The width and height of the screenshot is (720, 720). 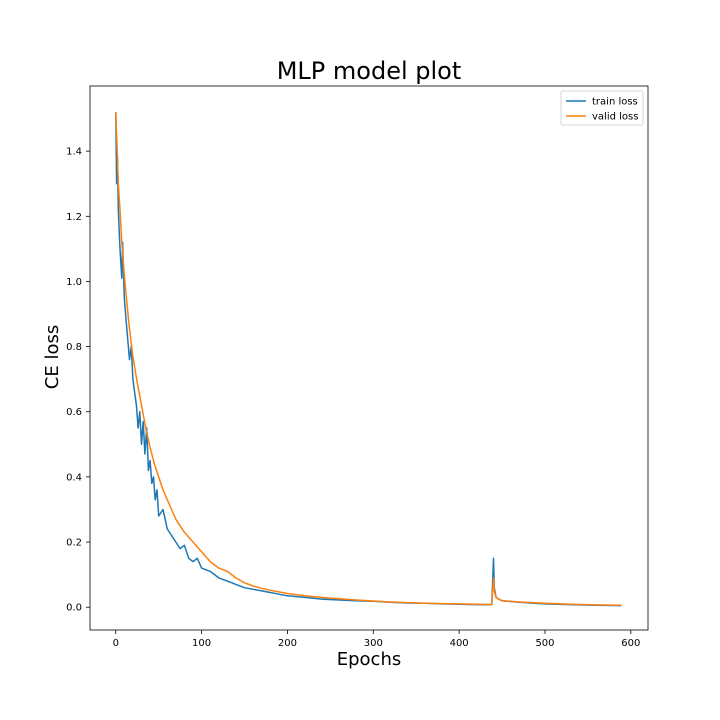 I want to click on y-tick-label: 0.2, so click(x=74, y=543).